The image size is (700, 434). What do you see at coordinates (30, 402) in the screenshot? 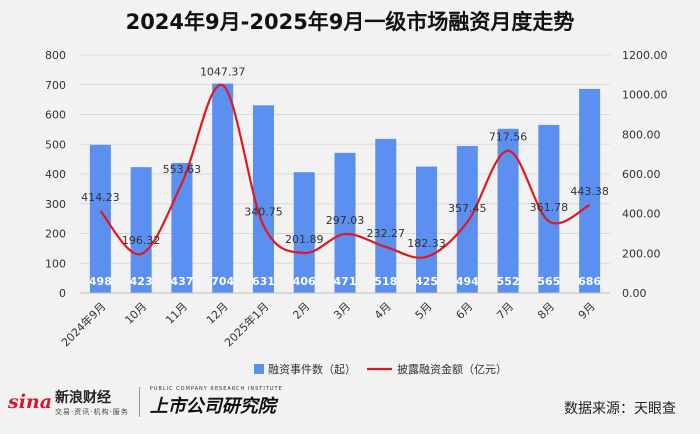
I see `sina-wordmark: sina` at bounding box center [30, 402].